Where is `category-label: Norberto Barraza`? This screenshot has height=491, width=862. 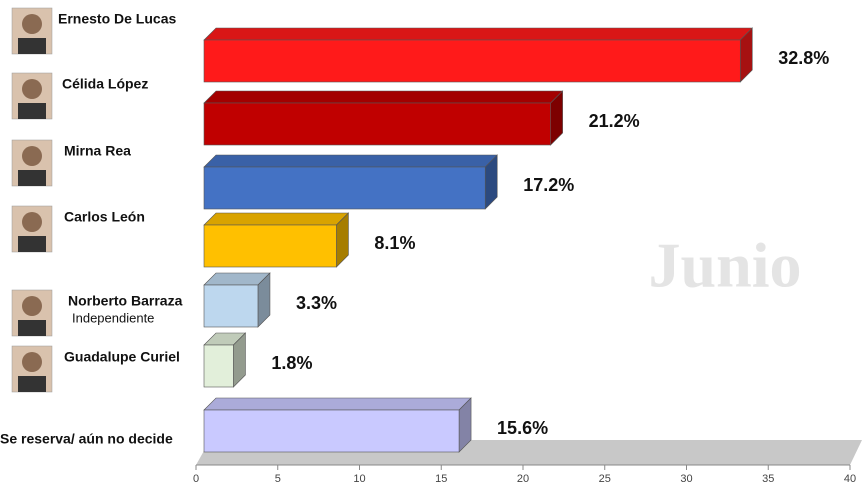 category-label: Norberto Barraza is located at coordinates (125, 301).